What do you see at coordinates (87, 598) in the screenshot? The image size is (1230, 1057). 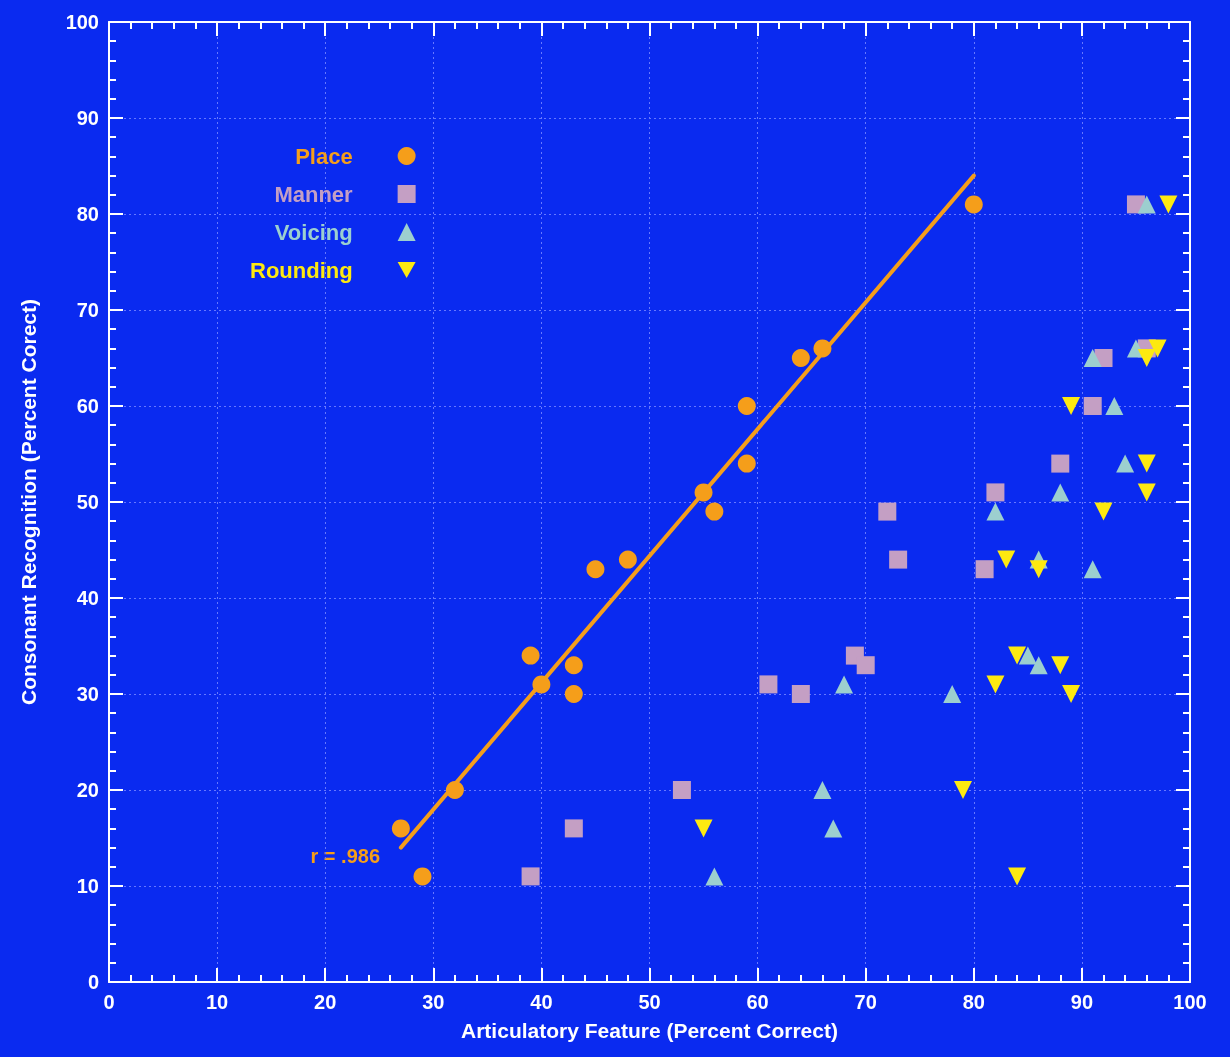 I see `y-tick-label: 40` at bounding box center [87, 598].